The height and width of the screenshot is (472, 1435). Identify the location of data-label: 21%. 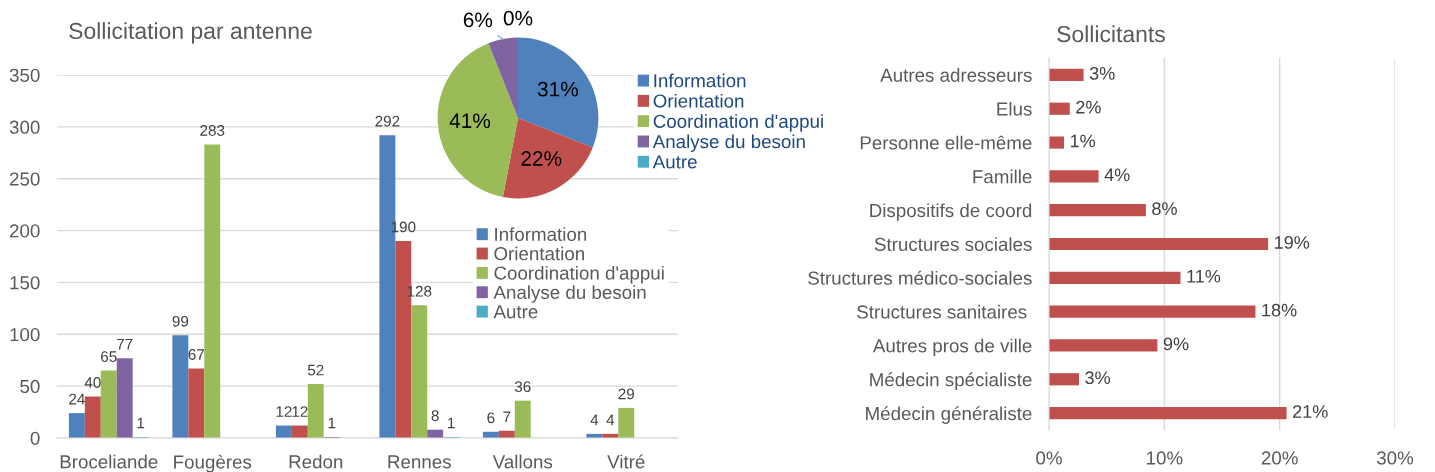
(1310, 411).